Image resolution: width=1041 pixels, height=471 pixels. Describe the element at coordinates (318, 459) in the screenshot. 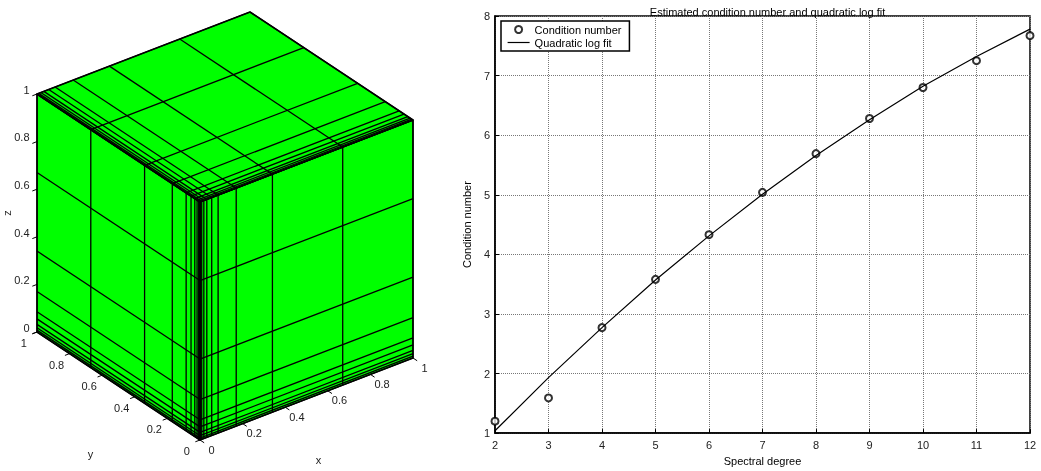

I see `text: x` at that location.